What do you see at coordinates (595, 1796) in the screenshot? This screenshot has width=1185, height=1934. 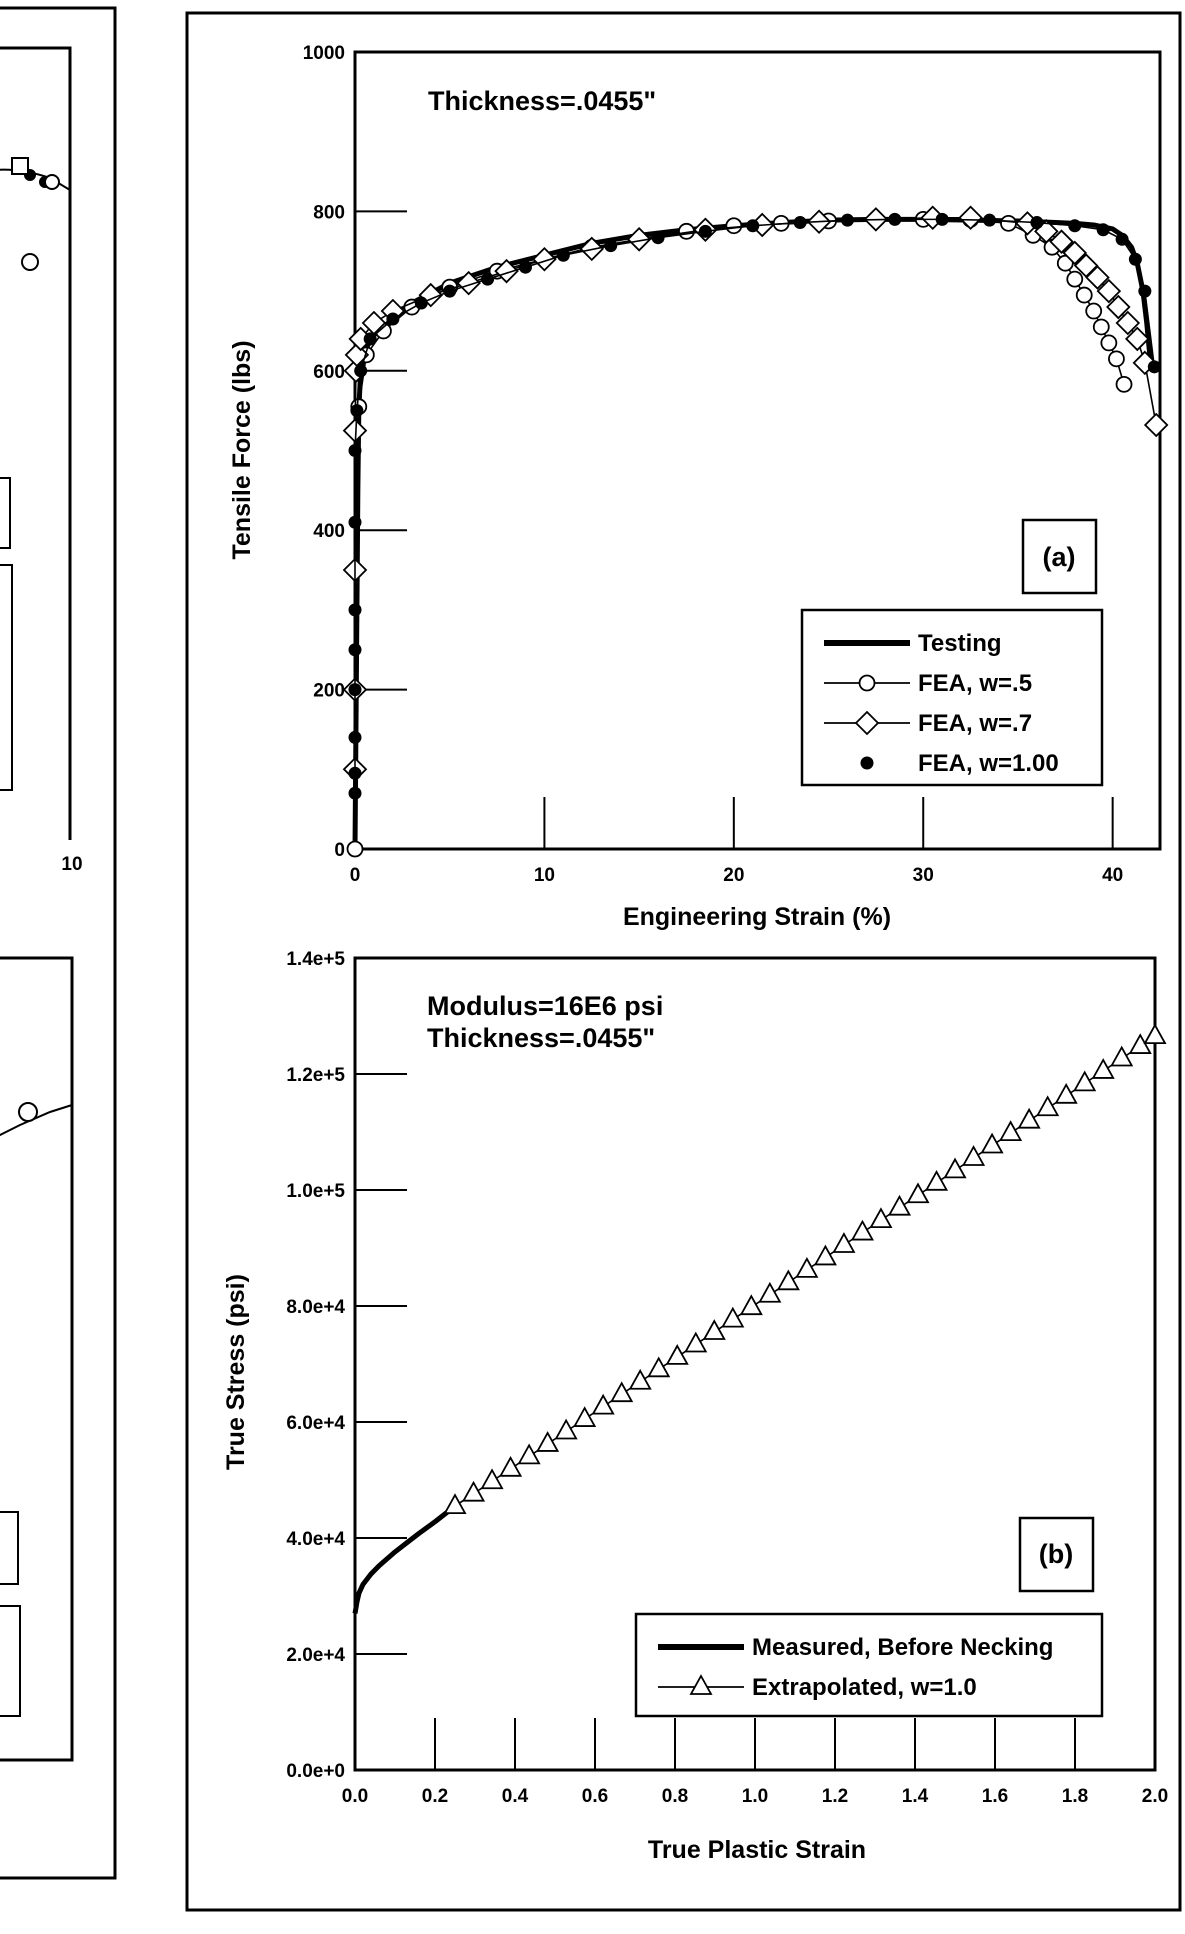 I see `x-tick-label: 0.6` at bounding box center [595, 1796].